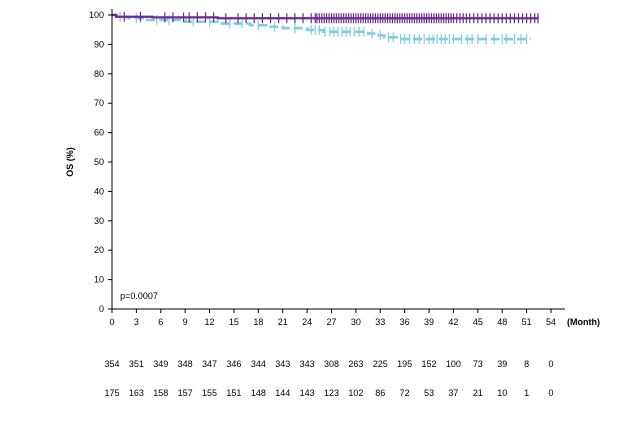 The image size is (624, 426). I want to click on x-tick-label: 15, so click(234, 322).